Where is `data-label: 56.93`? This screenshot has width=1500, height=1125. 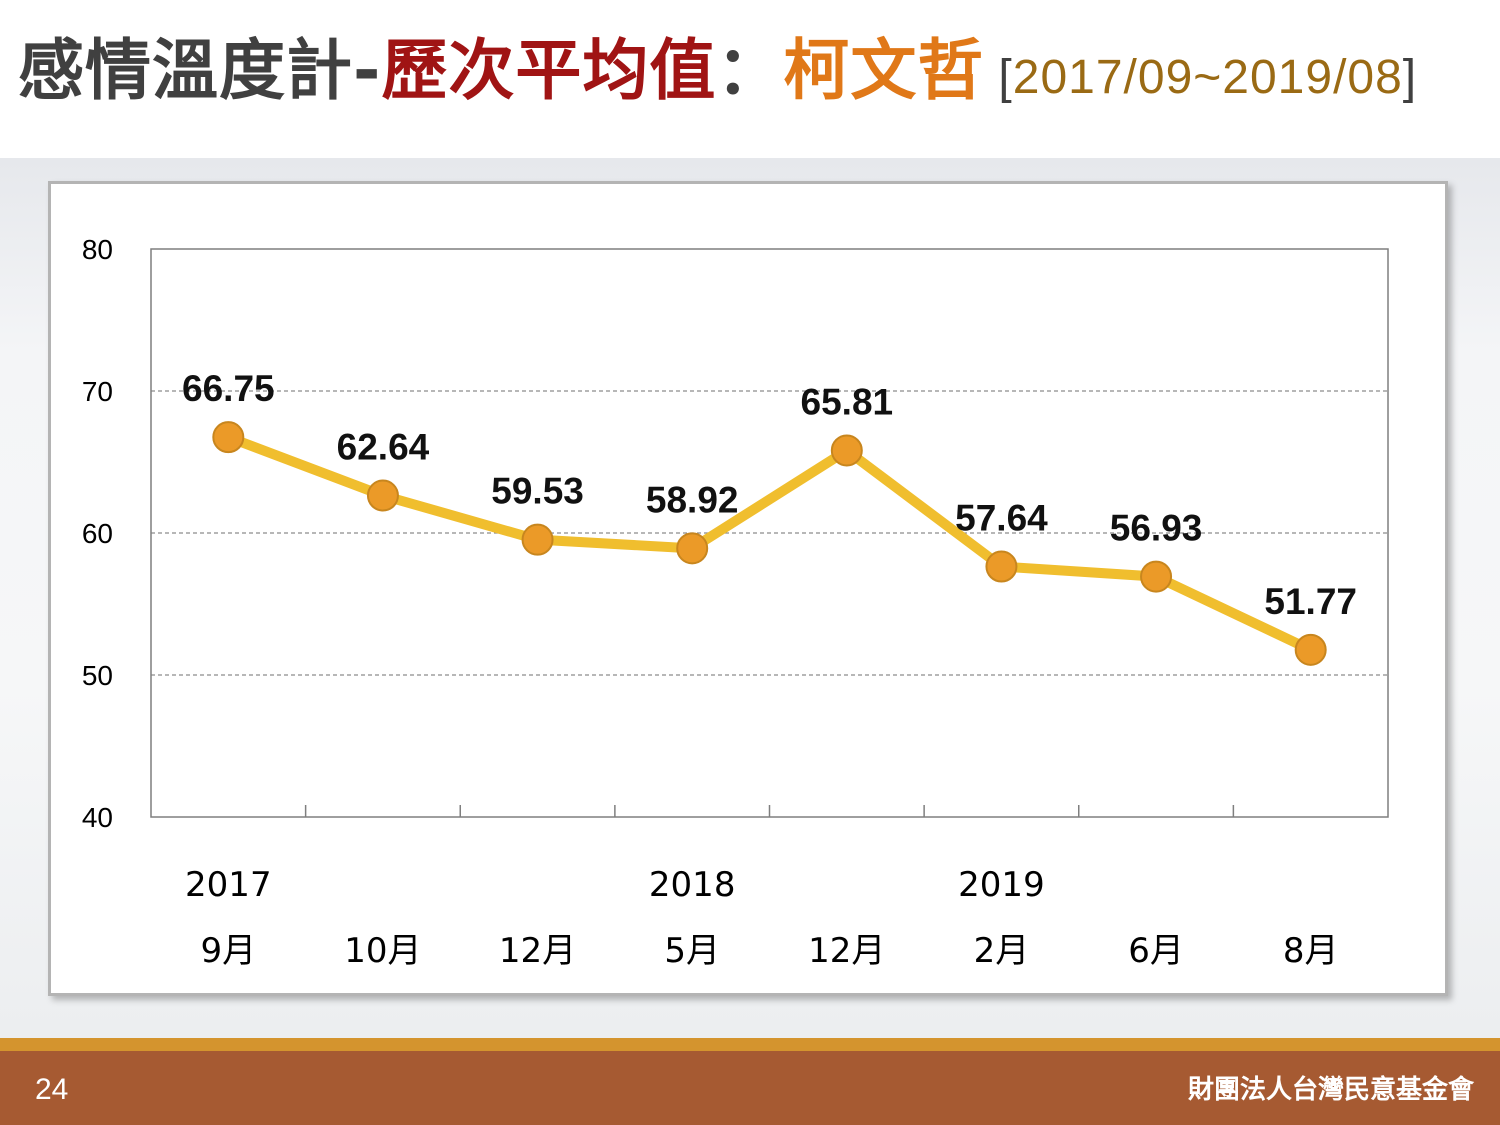 data-label: 56.93 is located at coordinates (1156, 528).